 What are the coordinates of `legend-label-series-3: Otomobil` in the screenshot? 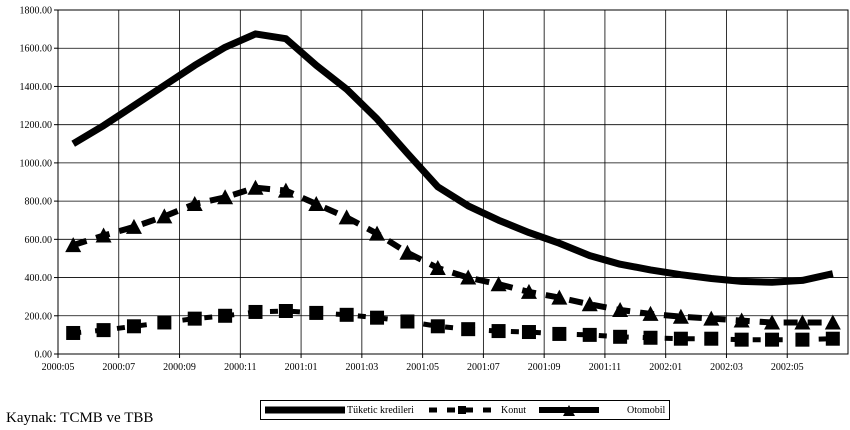 It's located at (646, 410).